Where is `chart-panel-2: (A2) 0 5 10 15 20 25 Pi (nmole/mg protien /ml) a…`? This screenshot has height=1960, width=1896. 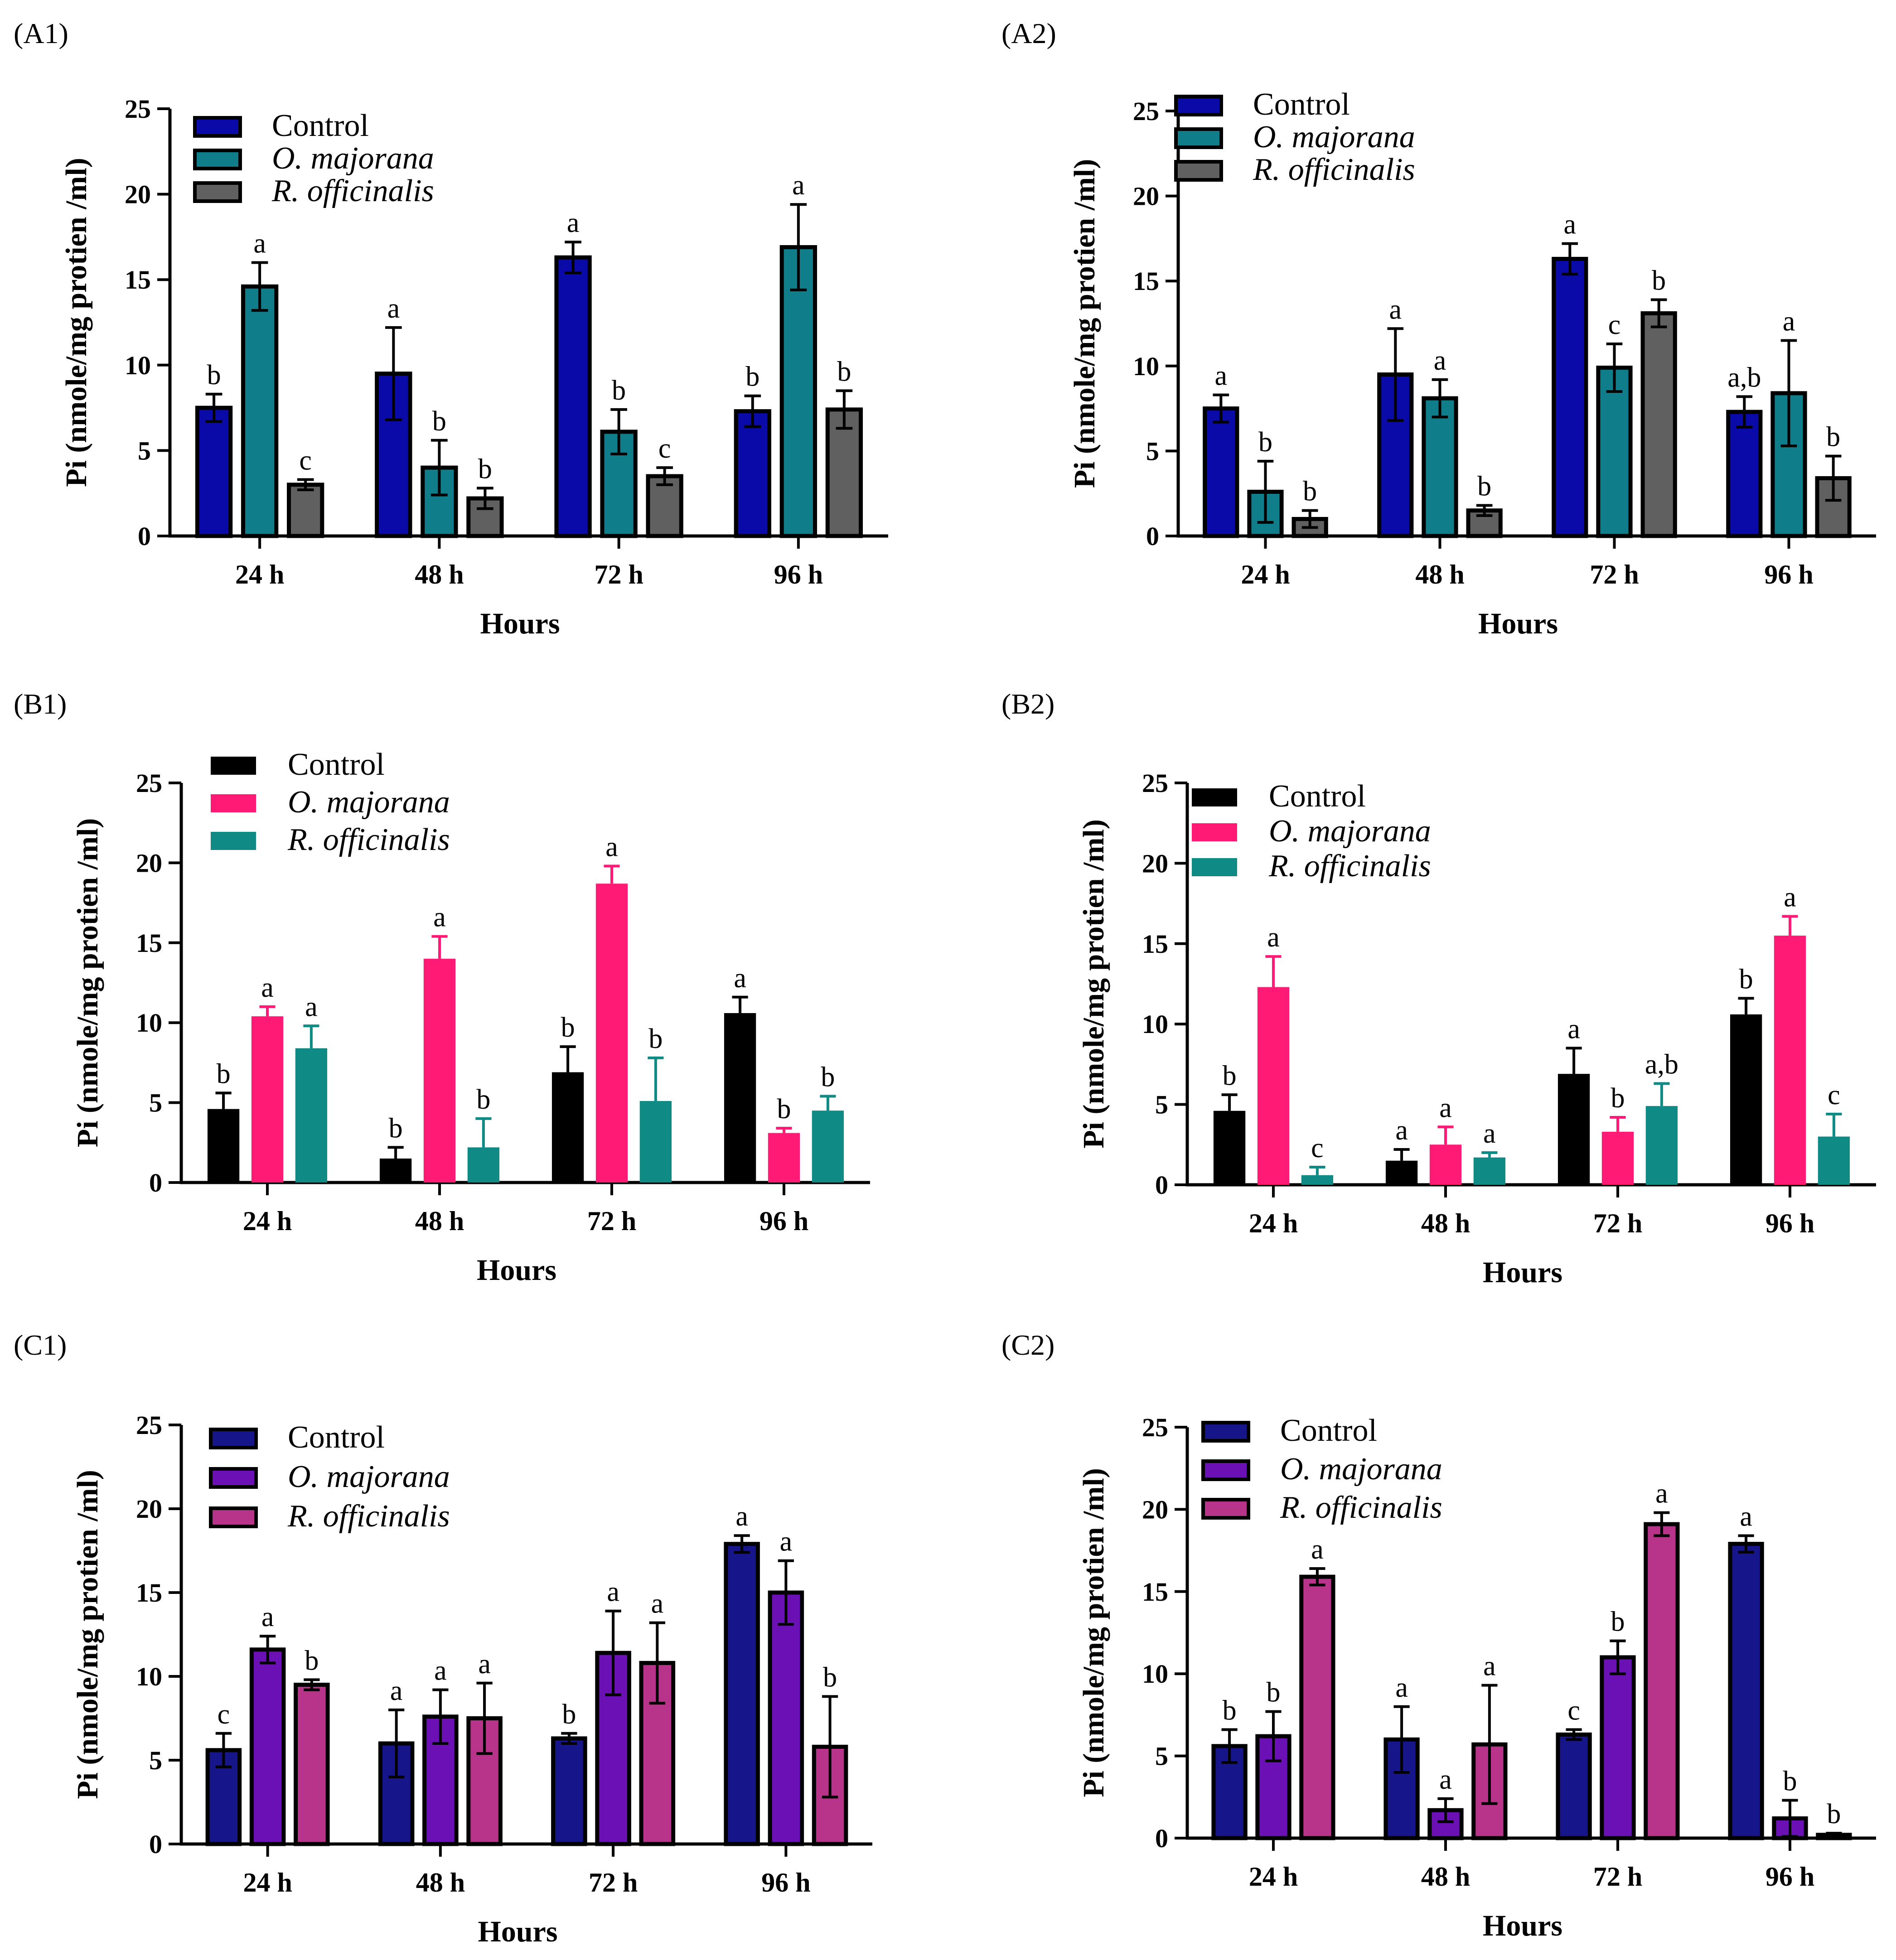 chart-panel-2: (A2) 0 5 10 15 20 25 Pi (nmole/mg protien /ml) a… is located at coordinates (1438, 328).